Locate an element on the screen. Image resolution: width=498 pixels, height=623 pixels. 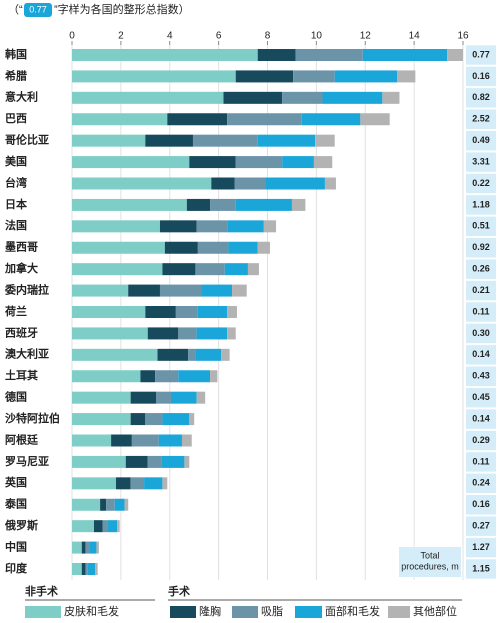
index-label: 0.49 is located at coordinates (481, 140).